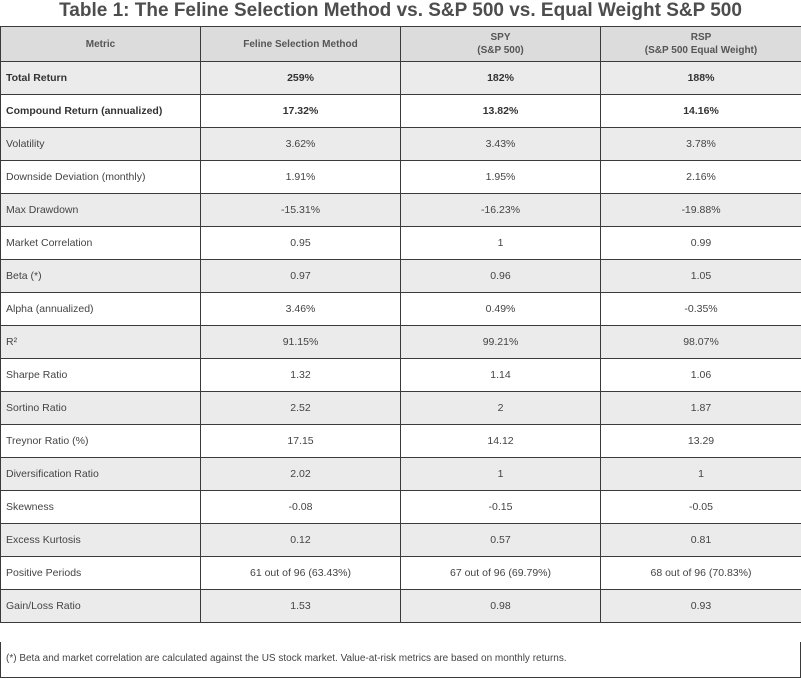 This screenshot has height=679, width=801. Describe the element at coordinates (300, 276) in the screenshot. I see `cell-feline-selection-method: 0.97` at that location.